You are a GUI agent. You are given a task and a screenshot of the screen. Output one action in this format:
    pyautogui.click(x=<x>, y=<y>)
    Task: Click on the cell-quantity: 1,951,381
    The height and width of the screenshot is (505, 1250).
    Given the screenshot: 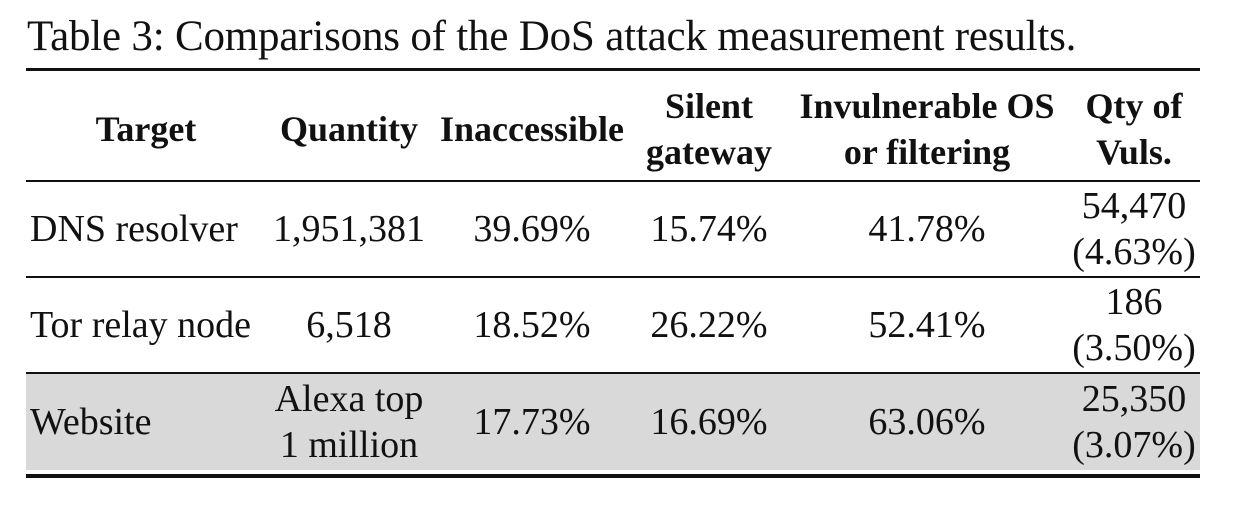 What is the action you would take?
    pyautogui.click(x=349, y=229)
    